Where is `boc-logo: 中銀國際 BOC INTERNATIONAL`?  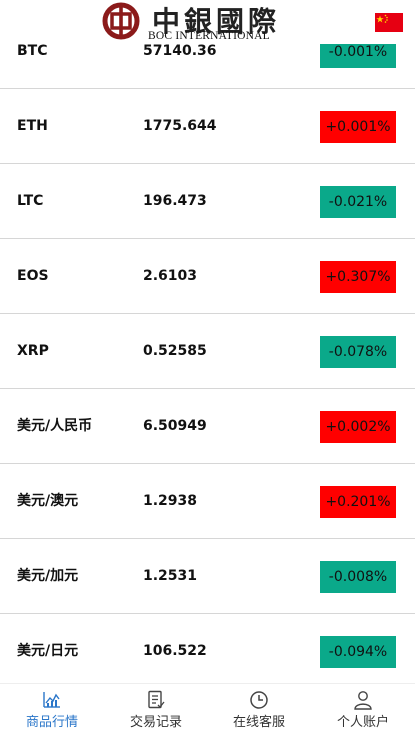
boc-logo: 中銀國際 BOC INTERNATIONAL is located at coordinates (192, 23).